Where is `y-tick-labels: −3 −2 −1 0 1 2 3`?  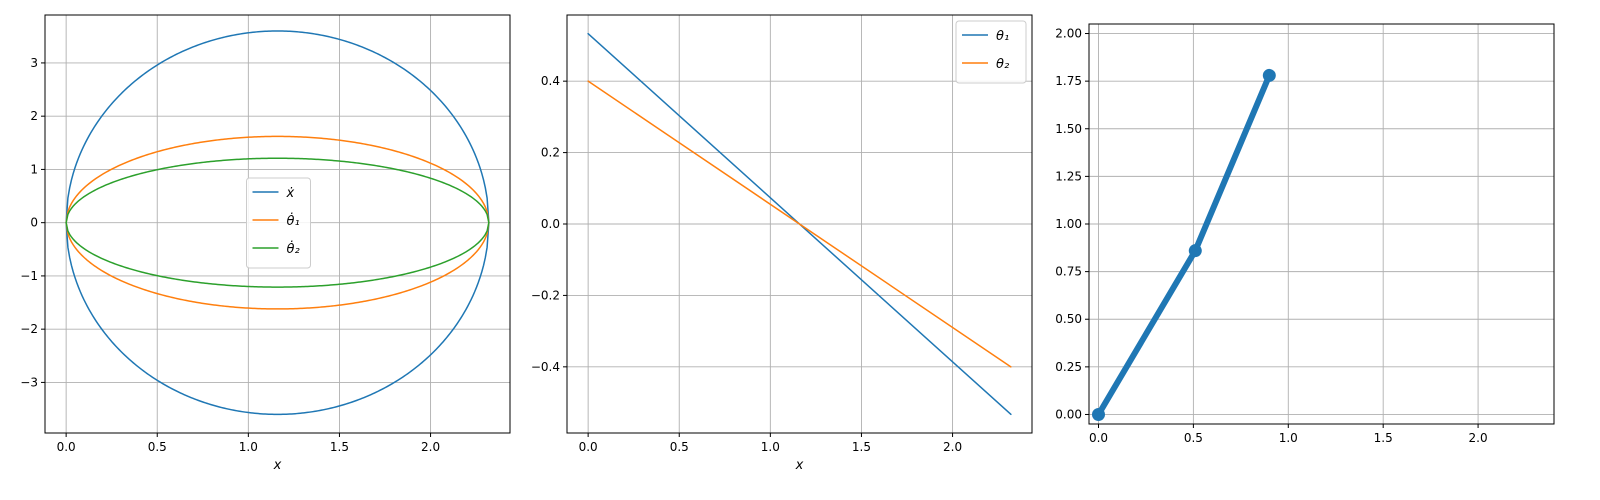 y-tick-labels: −3 −2 −1 0 1 2 3 is located at coordinates (32, 222).